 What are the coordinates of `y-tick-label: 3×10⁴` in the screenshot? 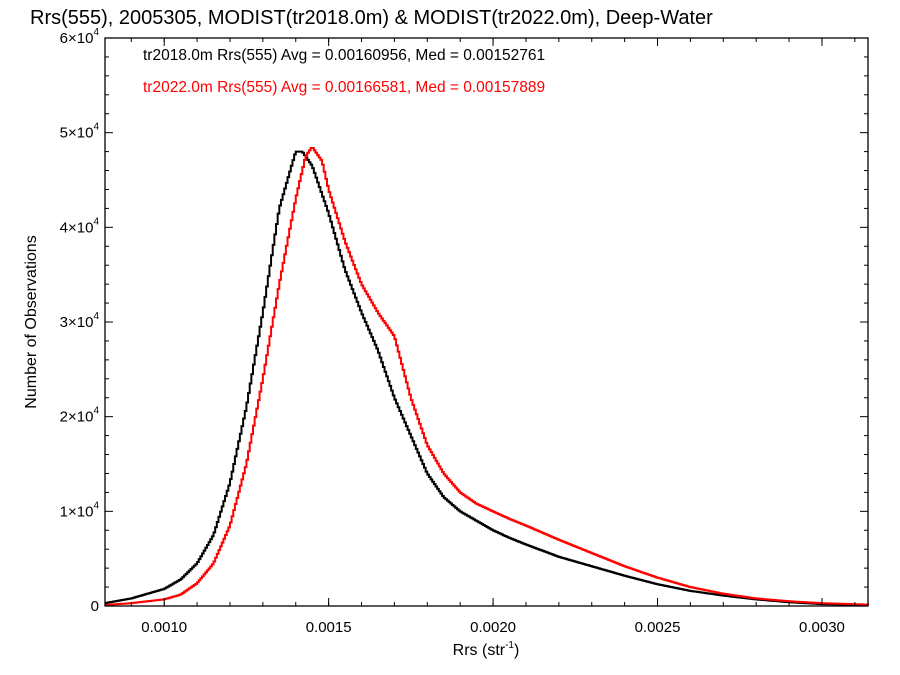 It's located at (80, 321).